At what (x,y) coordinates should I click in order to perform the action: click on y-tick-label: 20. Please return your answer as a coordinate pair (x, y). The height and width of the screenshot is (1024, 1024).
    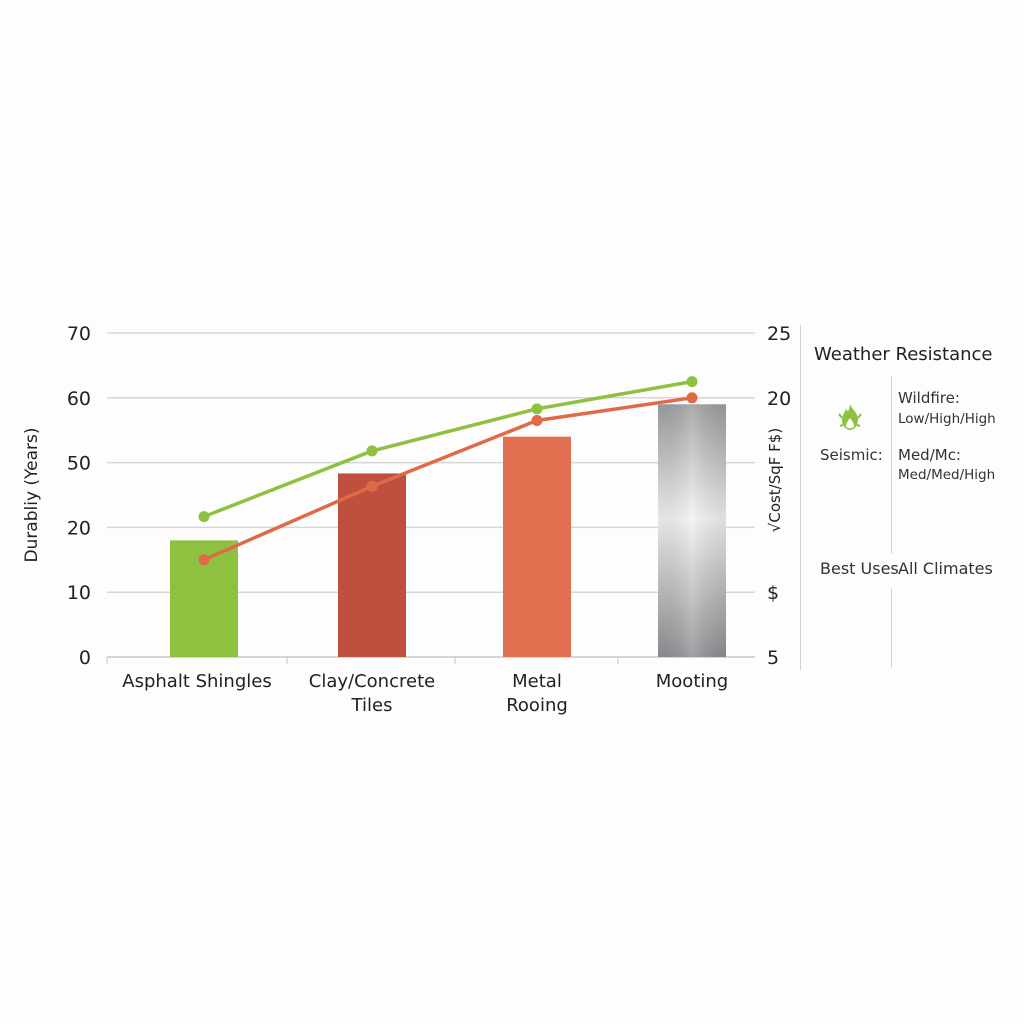
    Looking at the image, I should click on (79, 528).